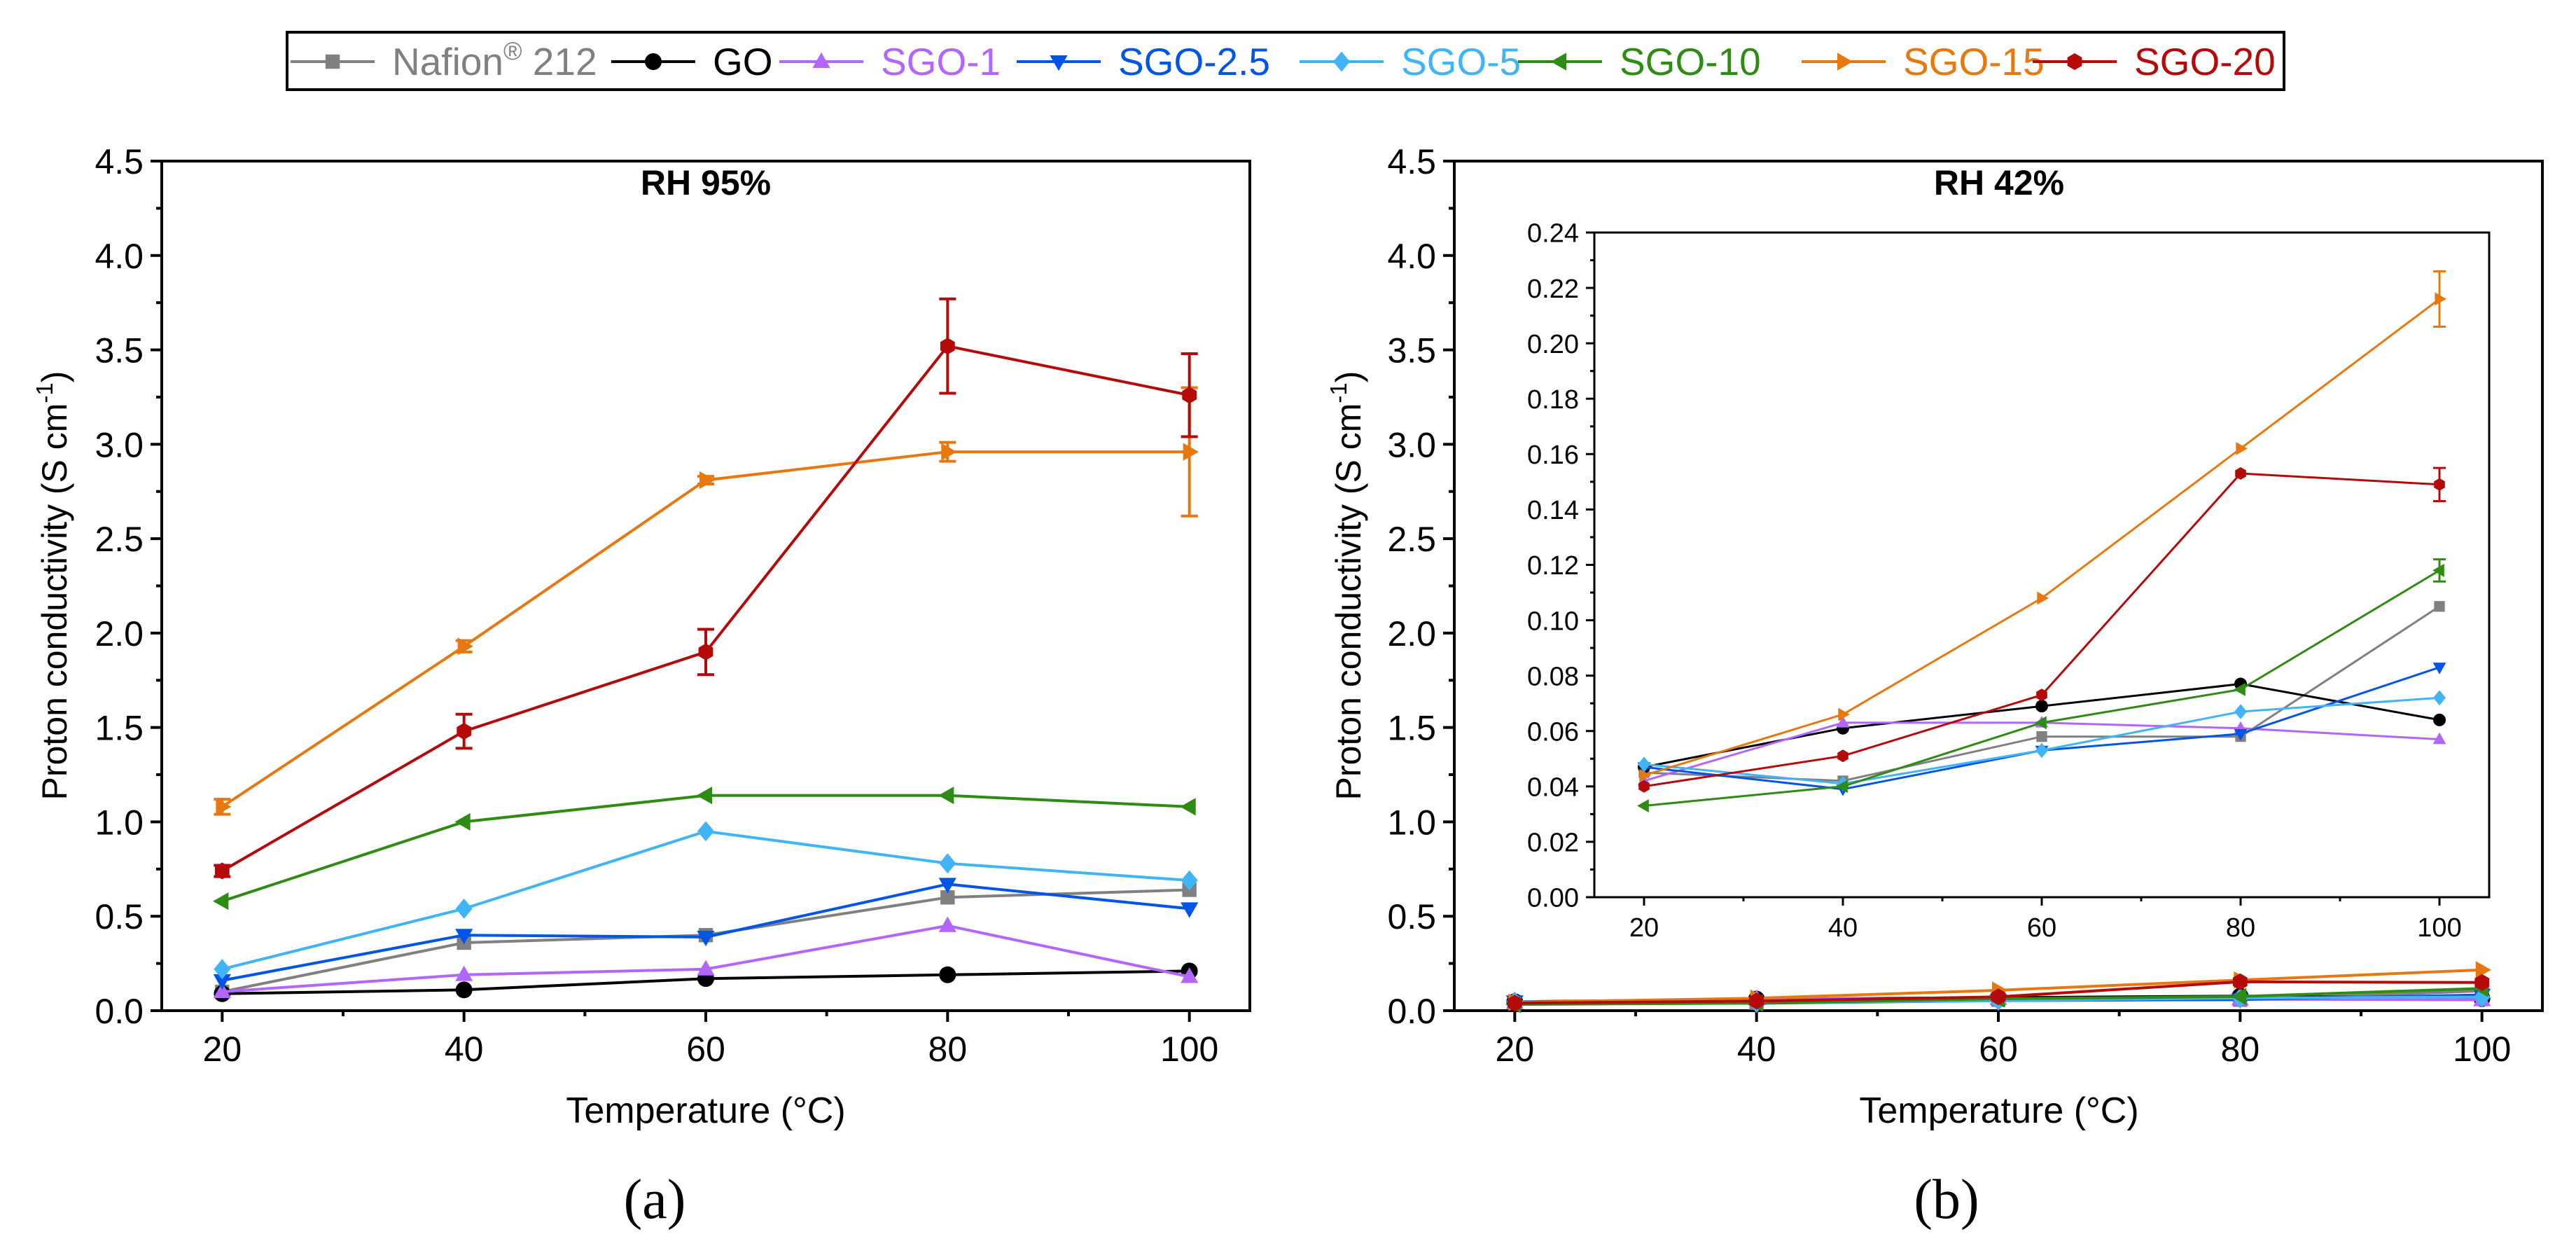  What do you see at coordinates (2439, 719) in the screenshot?
I see `inset-point-go` at bounding box center [2439, 719].